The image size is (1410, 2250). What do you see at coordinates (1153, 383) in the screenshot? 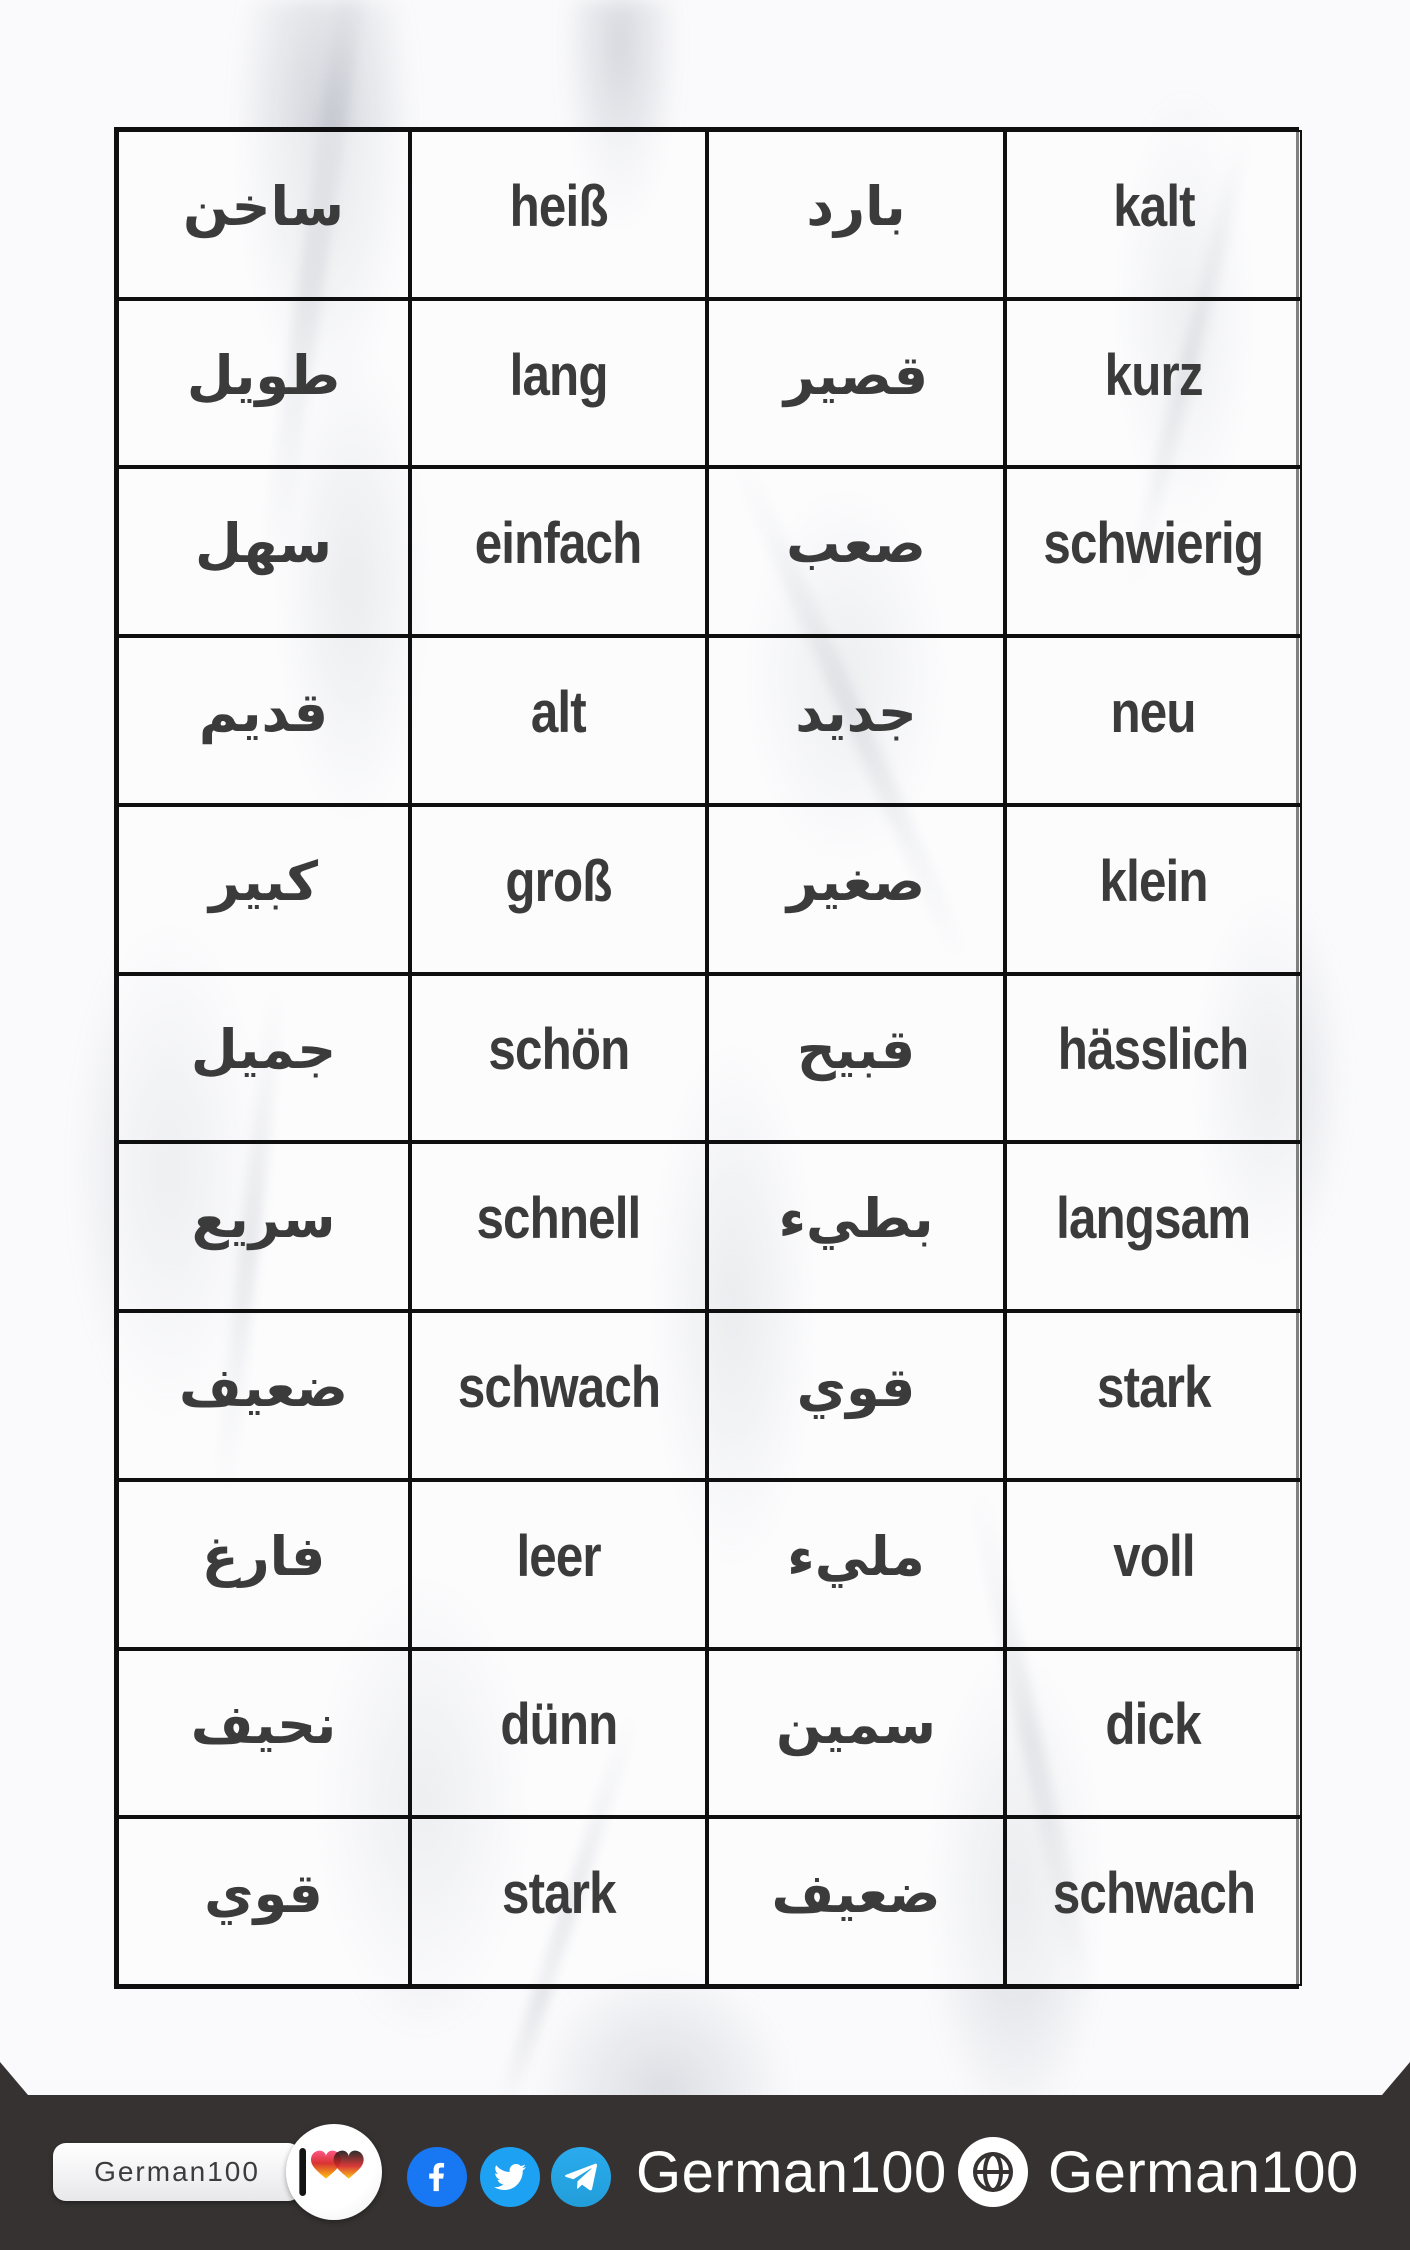
I see `cell-german: kurz` at bounding box center [1153, 383].